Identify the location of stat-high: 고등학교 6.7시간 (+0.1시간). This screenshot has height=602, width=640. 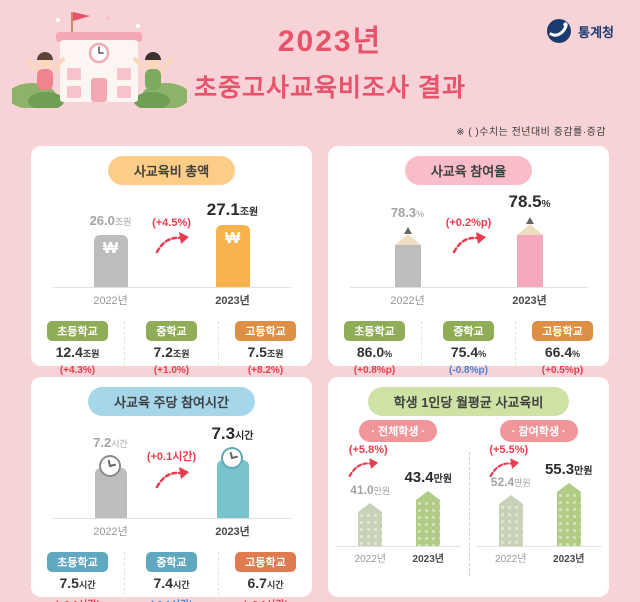
(265, 577).